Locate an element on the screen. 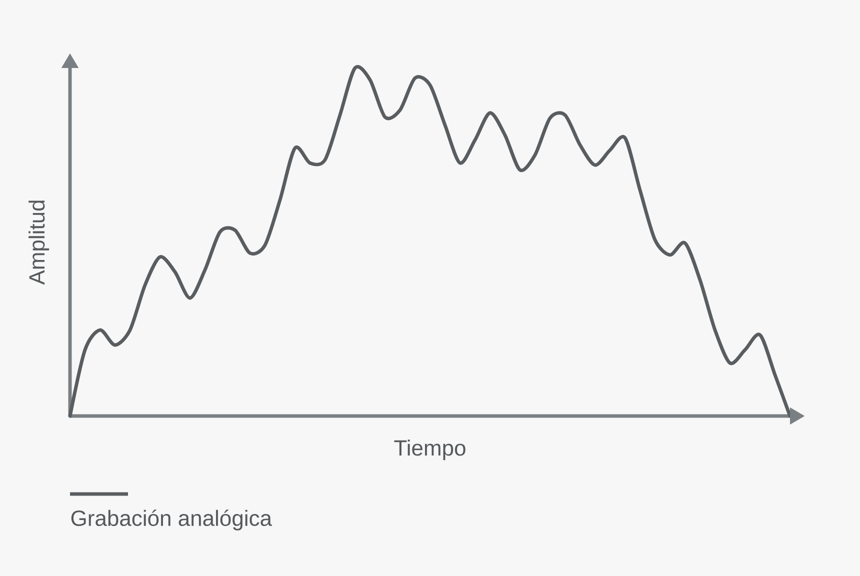  y-axis-title: Amplitud is located at coordinates (39, 242).